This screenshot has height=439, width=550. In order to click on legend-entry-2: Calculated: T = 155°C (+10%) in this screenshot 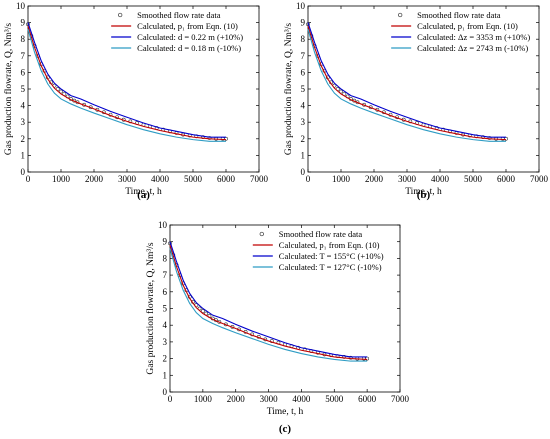, I will do `click(331, 256)`.